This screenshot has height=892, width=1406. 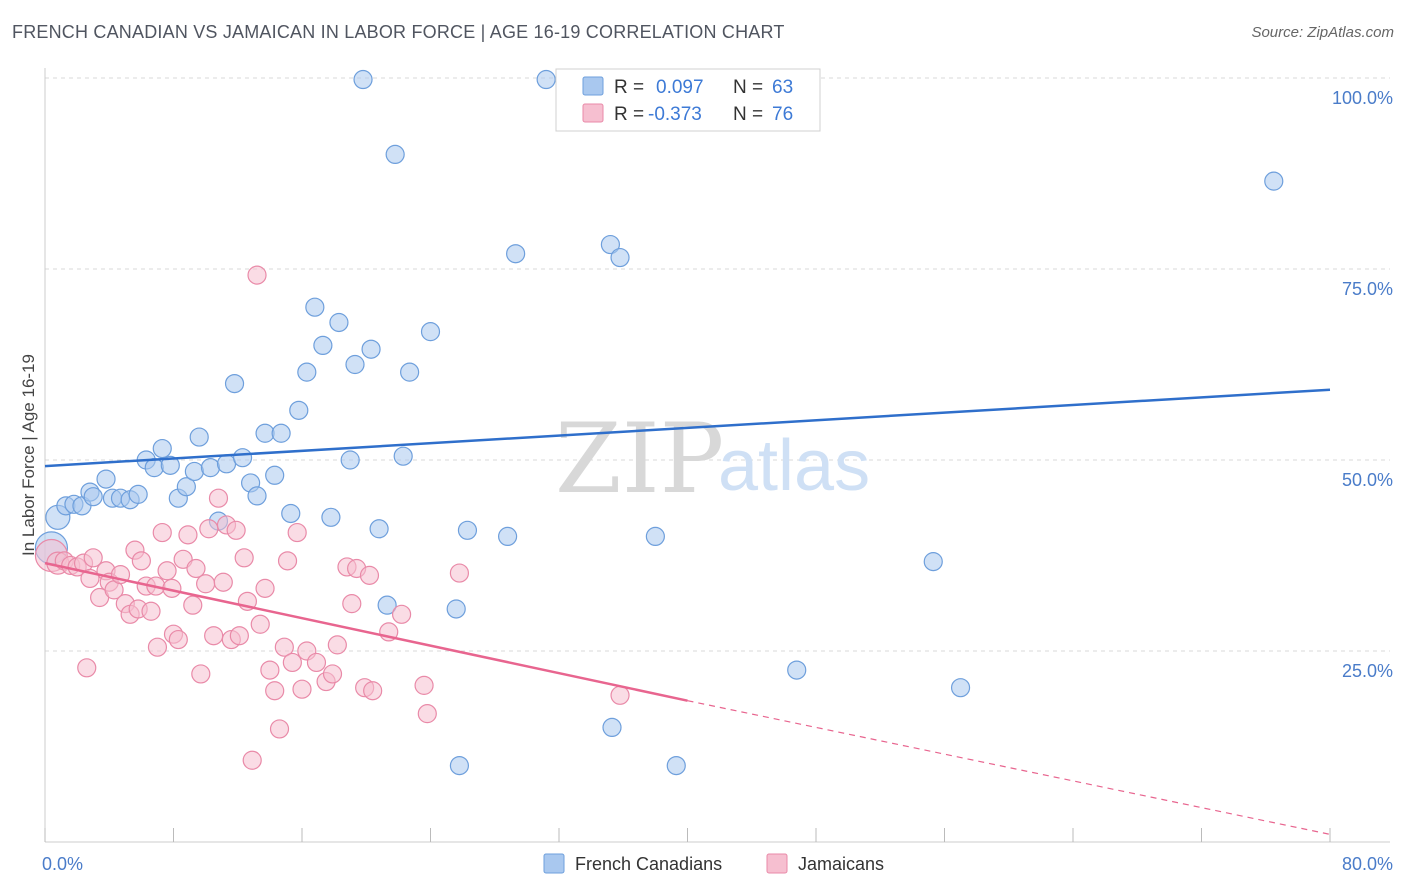 What do you see at coordinates (366, 631) in the screenshot?
I see `jamaican-trend-line` at bounding box center [366, 631].